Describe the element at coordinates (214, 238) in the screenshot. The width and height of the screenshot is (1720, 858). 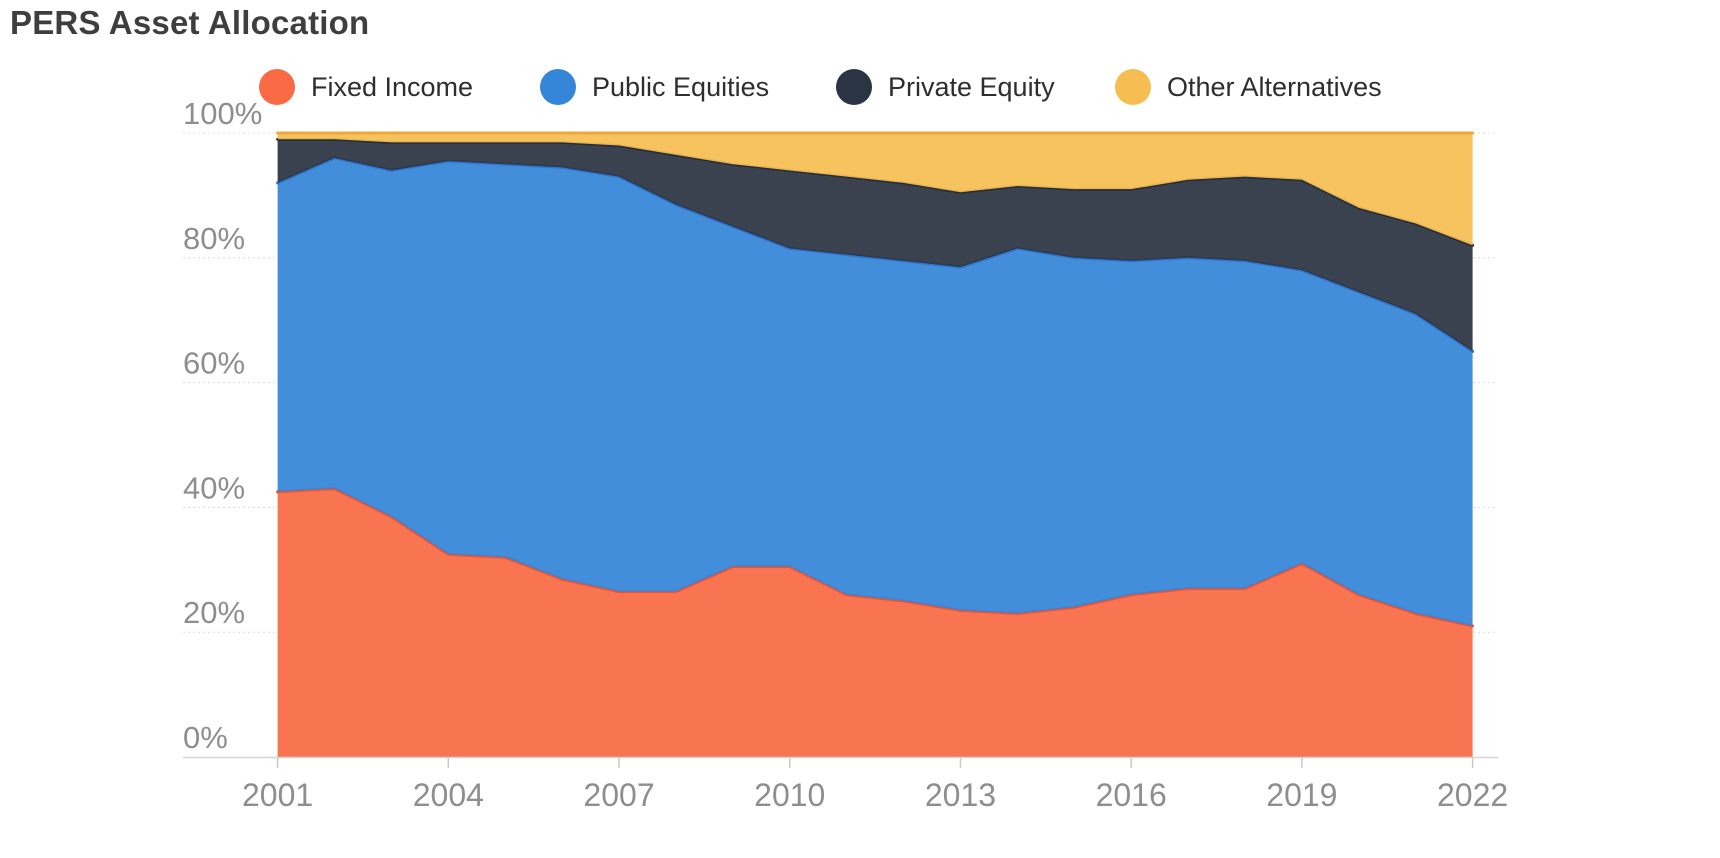
I see `y-axis-label: 80%` at that location.